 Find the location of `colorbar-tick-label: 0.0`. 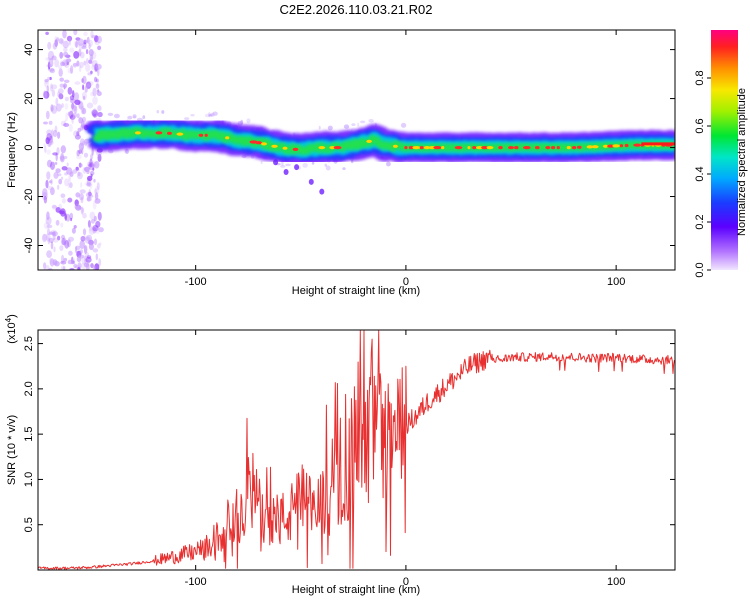

colorbar-tick-label: 0.0 is located at coordinates (700, 269).